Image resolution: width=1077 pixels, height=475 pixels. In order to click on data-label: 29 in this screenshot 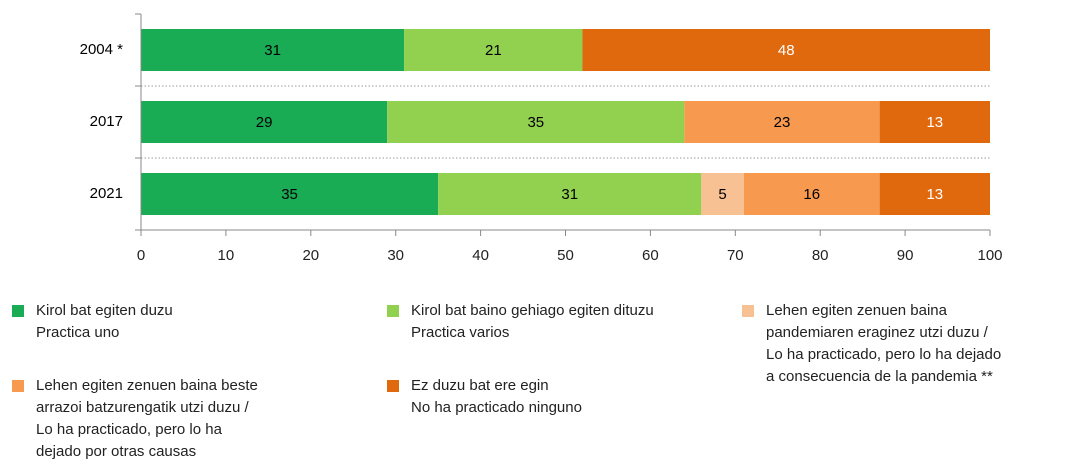, I will do `click(264, 122)`.